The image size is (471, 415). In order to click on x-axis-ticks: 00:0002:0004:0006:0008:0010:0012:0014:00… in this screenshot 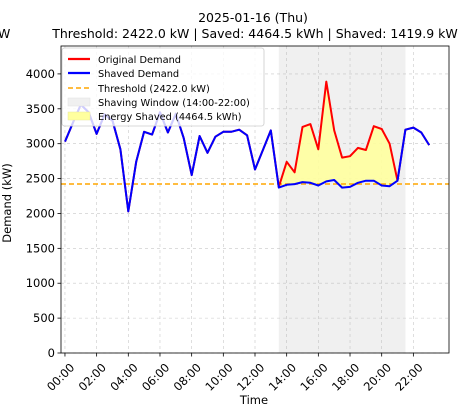, I will do `click(235, 373)`.